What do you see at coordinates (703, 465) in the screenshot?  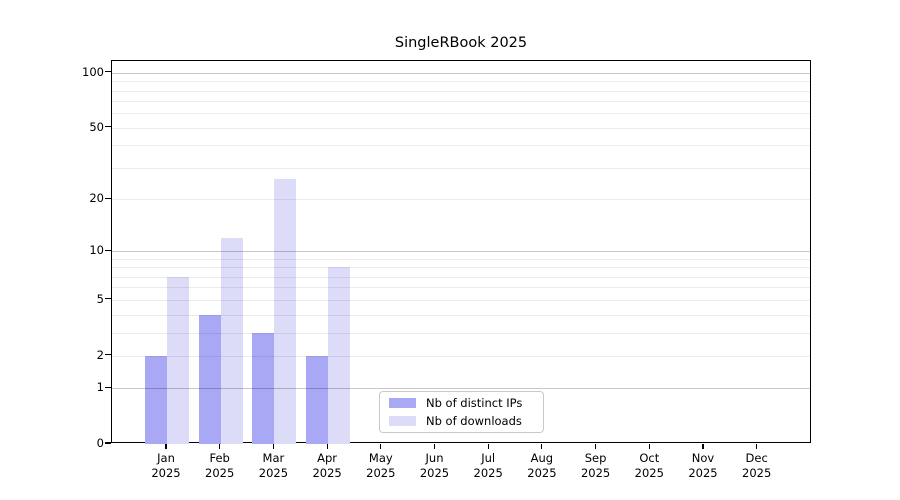 I see `x-tick-label: Nov 2025` at bounding box center [703, 465].